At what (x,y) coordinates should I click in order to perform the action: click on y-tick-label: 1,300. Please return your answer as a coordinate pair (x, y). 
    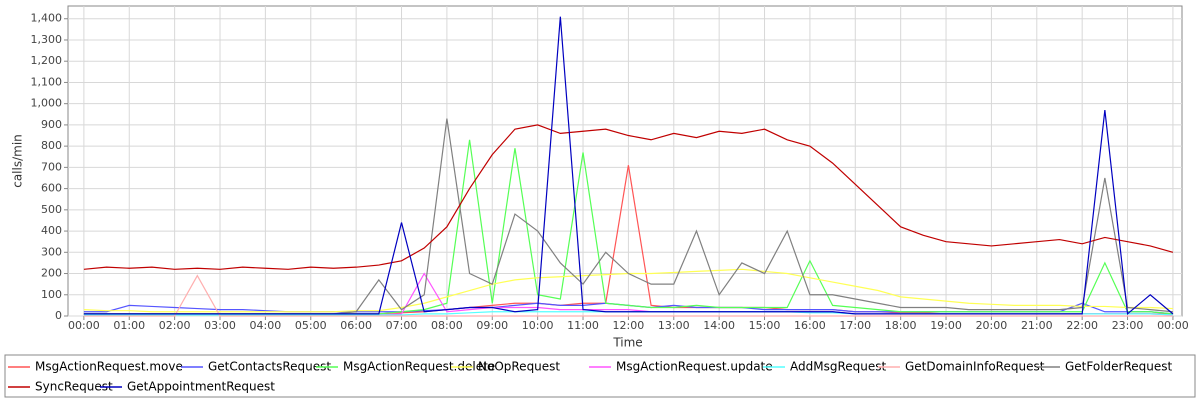
    Looking at the image, I should click on (47, 39).